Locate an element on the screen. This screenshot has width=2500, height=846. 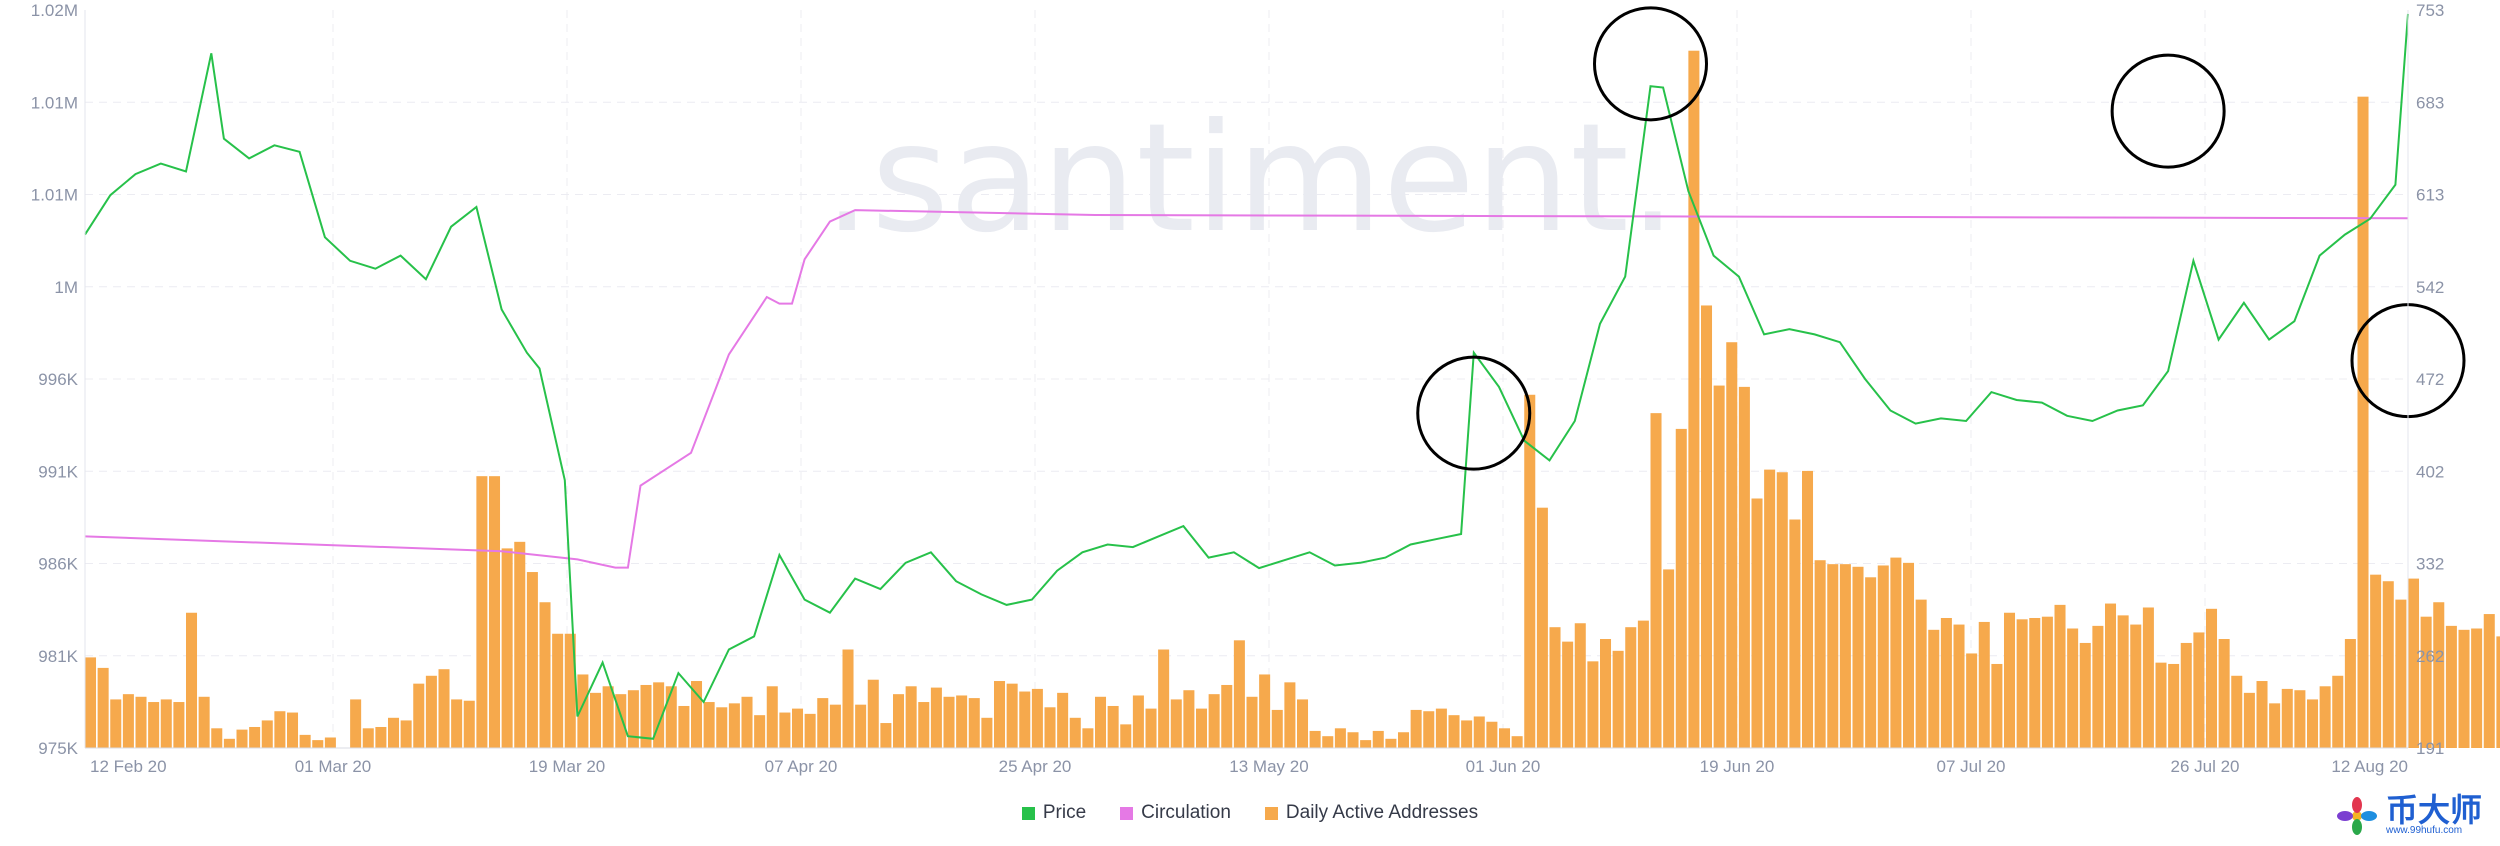
legend-item-price: Price is located at coordinates (1054, 813).